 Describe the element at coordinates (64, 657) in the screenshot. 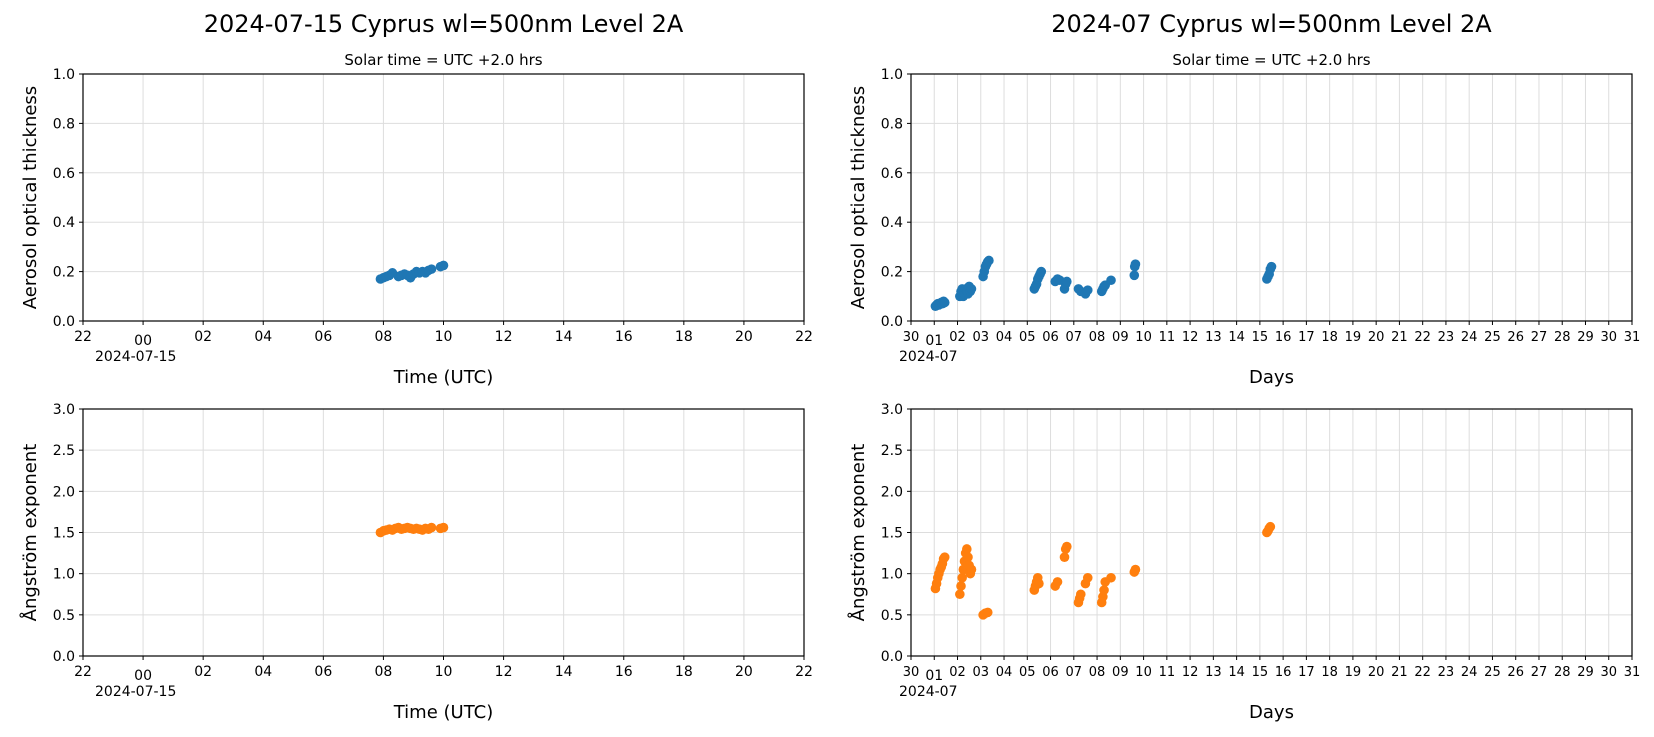

I see `daily-angstrom-ytick-label: 0.0` at that location.